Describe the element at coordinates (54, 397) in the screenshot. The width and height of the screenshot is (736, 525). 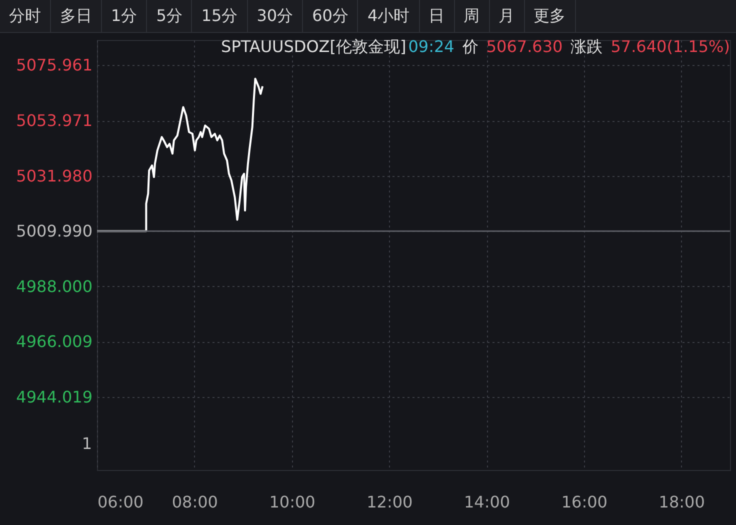
I see `y-tick-label: 4944.019` at that location.